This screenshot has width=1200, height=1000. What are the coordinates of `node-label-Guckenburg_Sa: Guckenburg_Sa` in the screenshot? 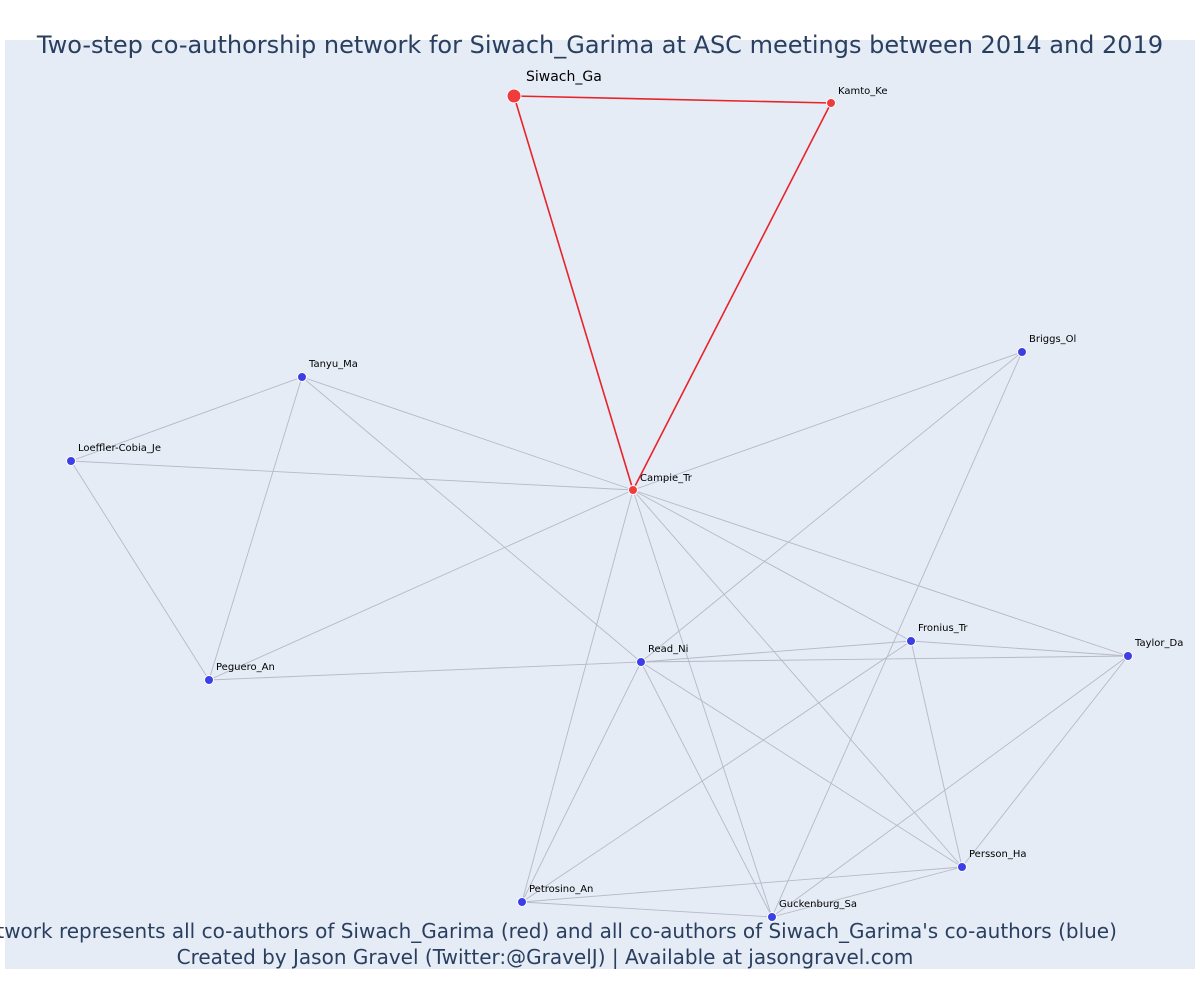 It's located at (818, 904).